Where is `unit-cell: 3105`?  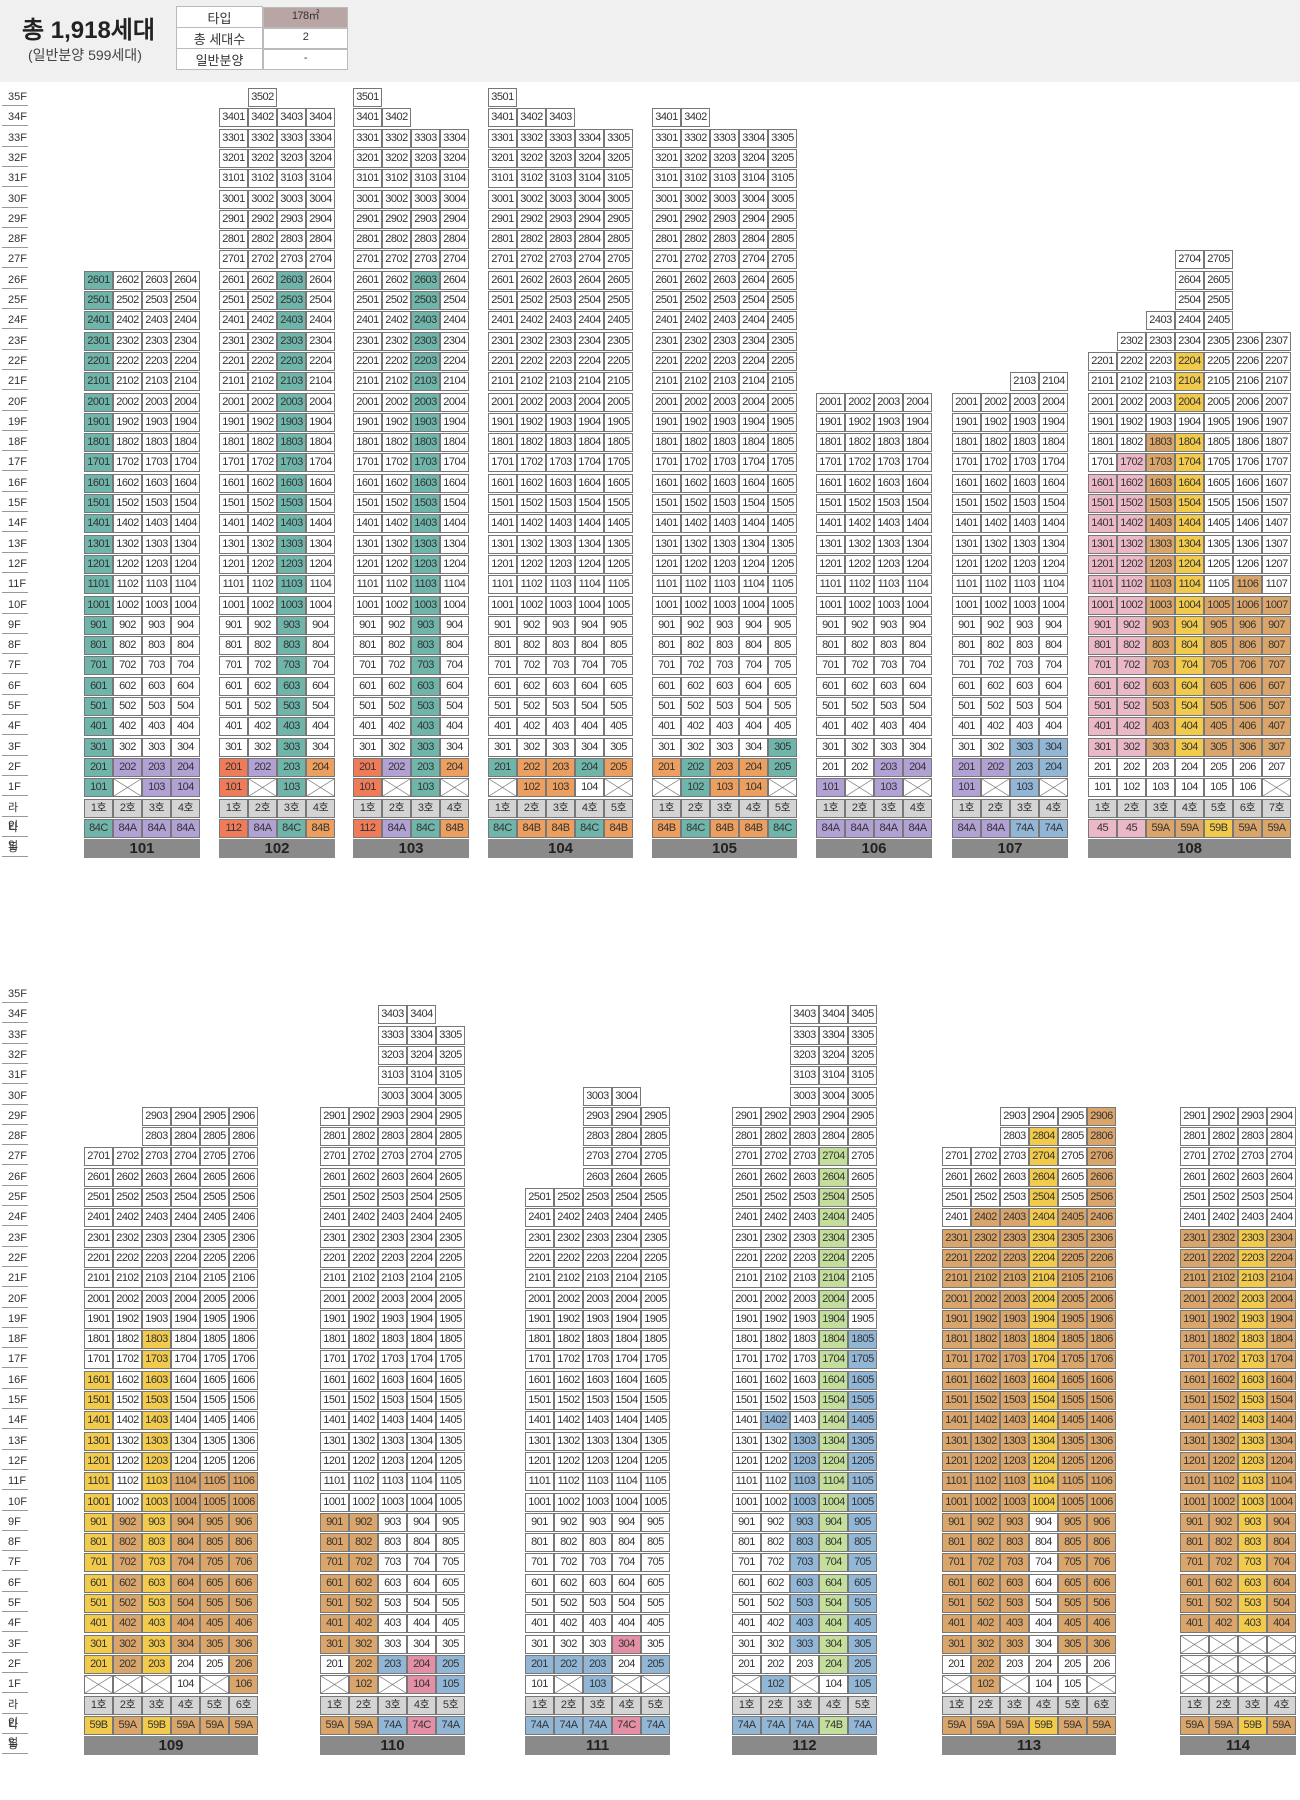
unit-cell: 3105 is located at coordinates (618, 179).